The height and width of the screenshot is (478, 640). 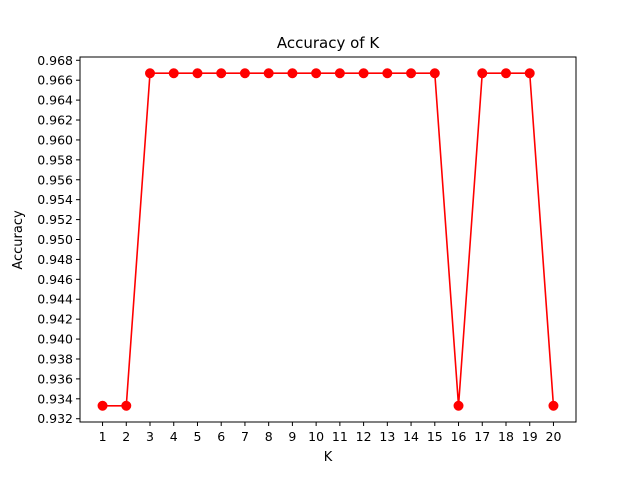 I want to click on x-axis-label: K, so click(x=328, y=457).